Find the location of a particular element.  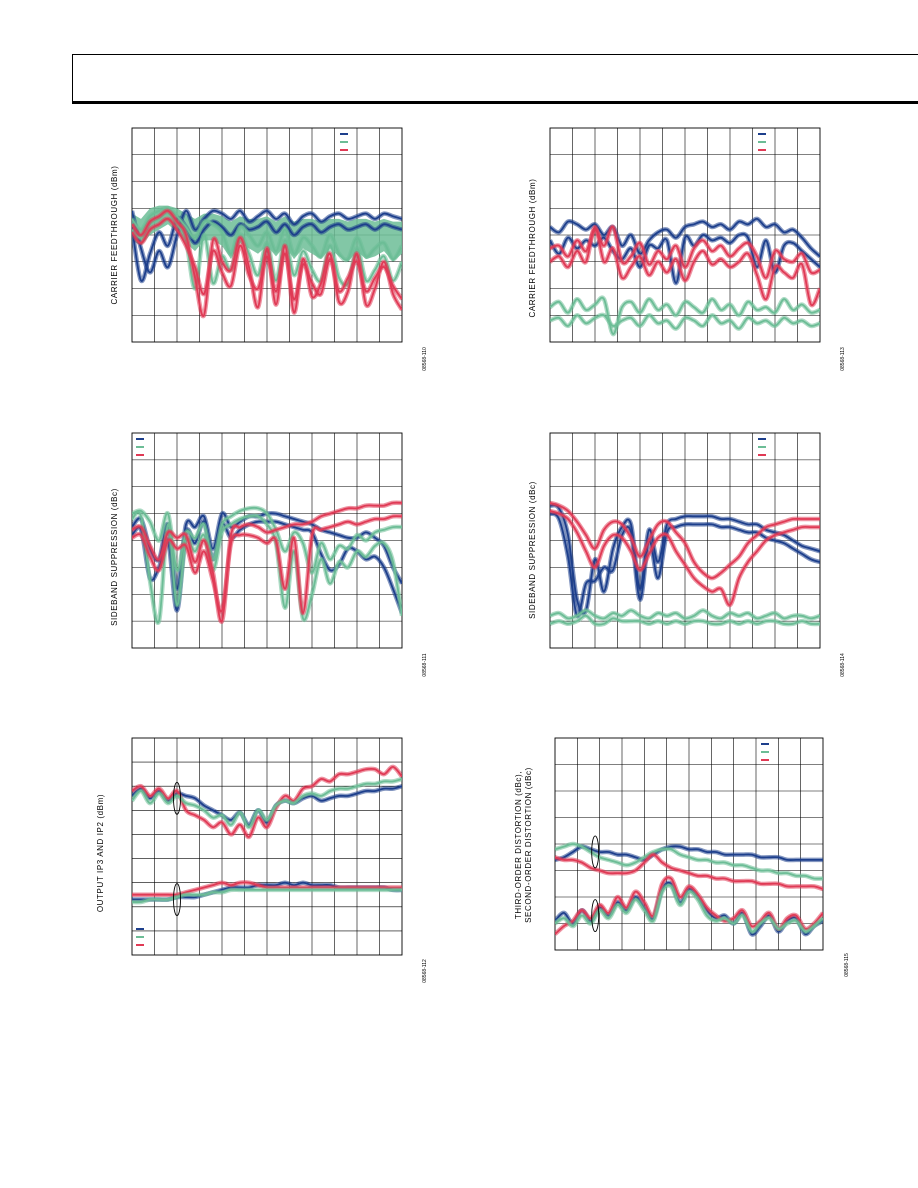

figure-id: 08568-115 is located at coordinates (847, 965).